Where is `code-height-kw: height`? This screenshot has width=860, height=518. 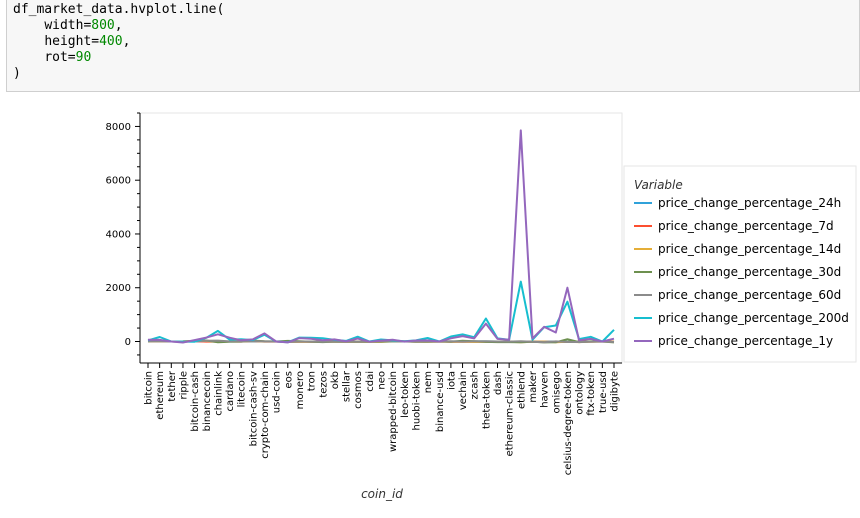
code-height-kw: height is located at coordinates (68, 41).